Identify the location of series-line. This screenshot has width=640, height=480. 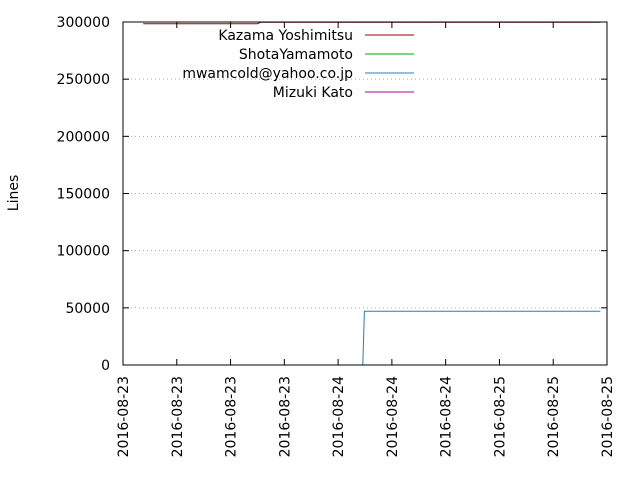
(481, 338).